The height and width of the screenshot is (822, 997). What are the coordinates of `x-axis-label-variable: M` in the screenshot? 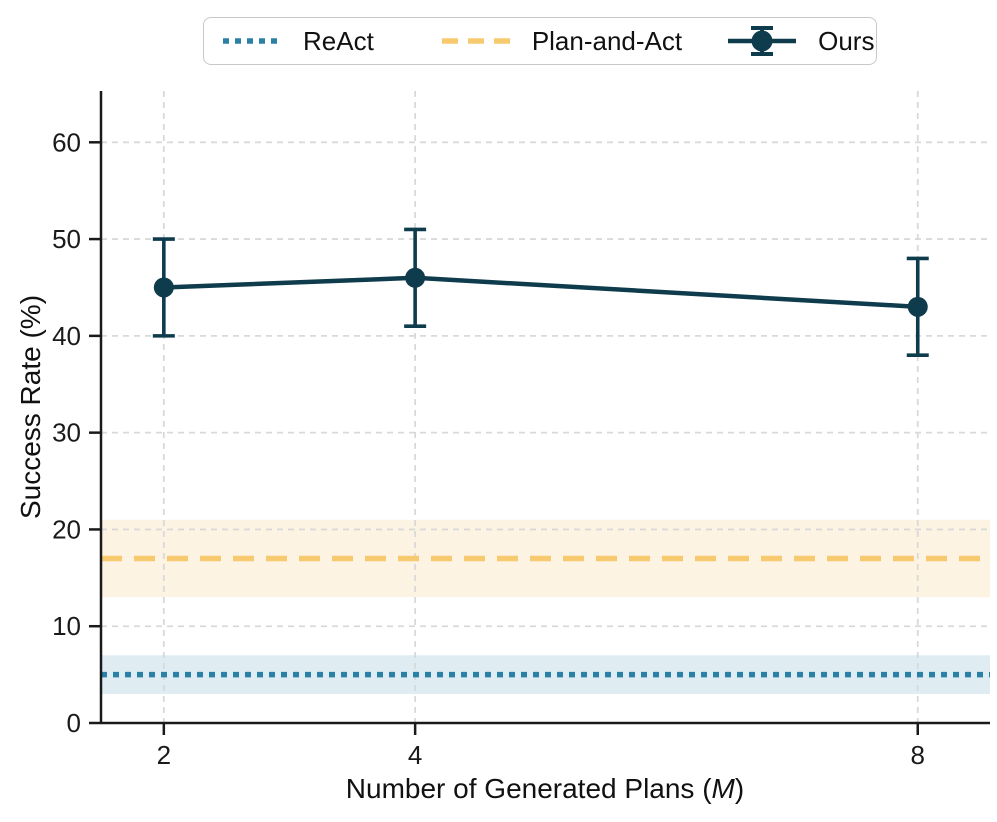 It's located at (723, 788).